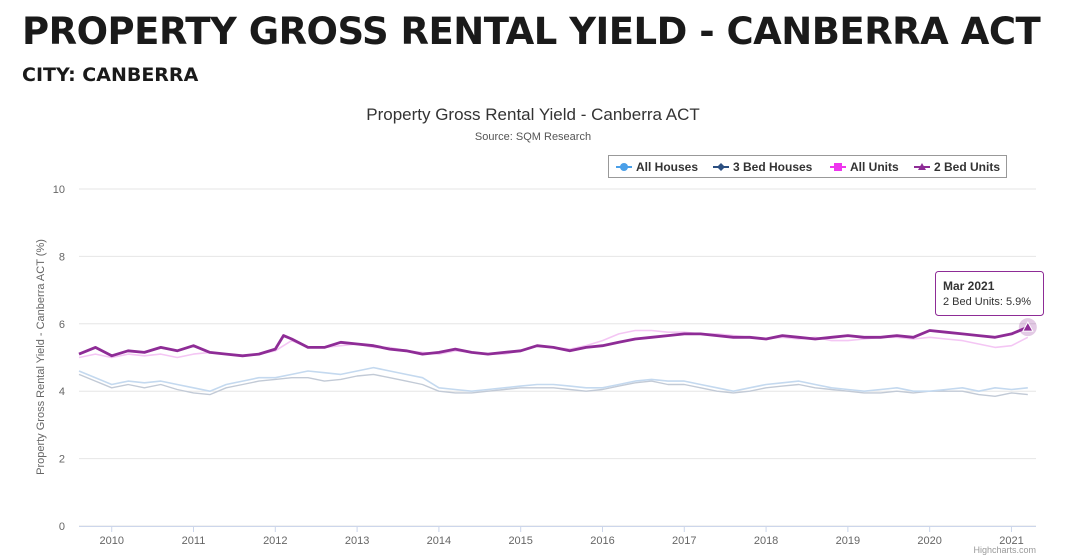  What do you see at coordinates (1011, 541) in the screenshot?
I see `x-tick-label: 2021` at bounding box center [1011, 541].